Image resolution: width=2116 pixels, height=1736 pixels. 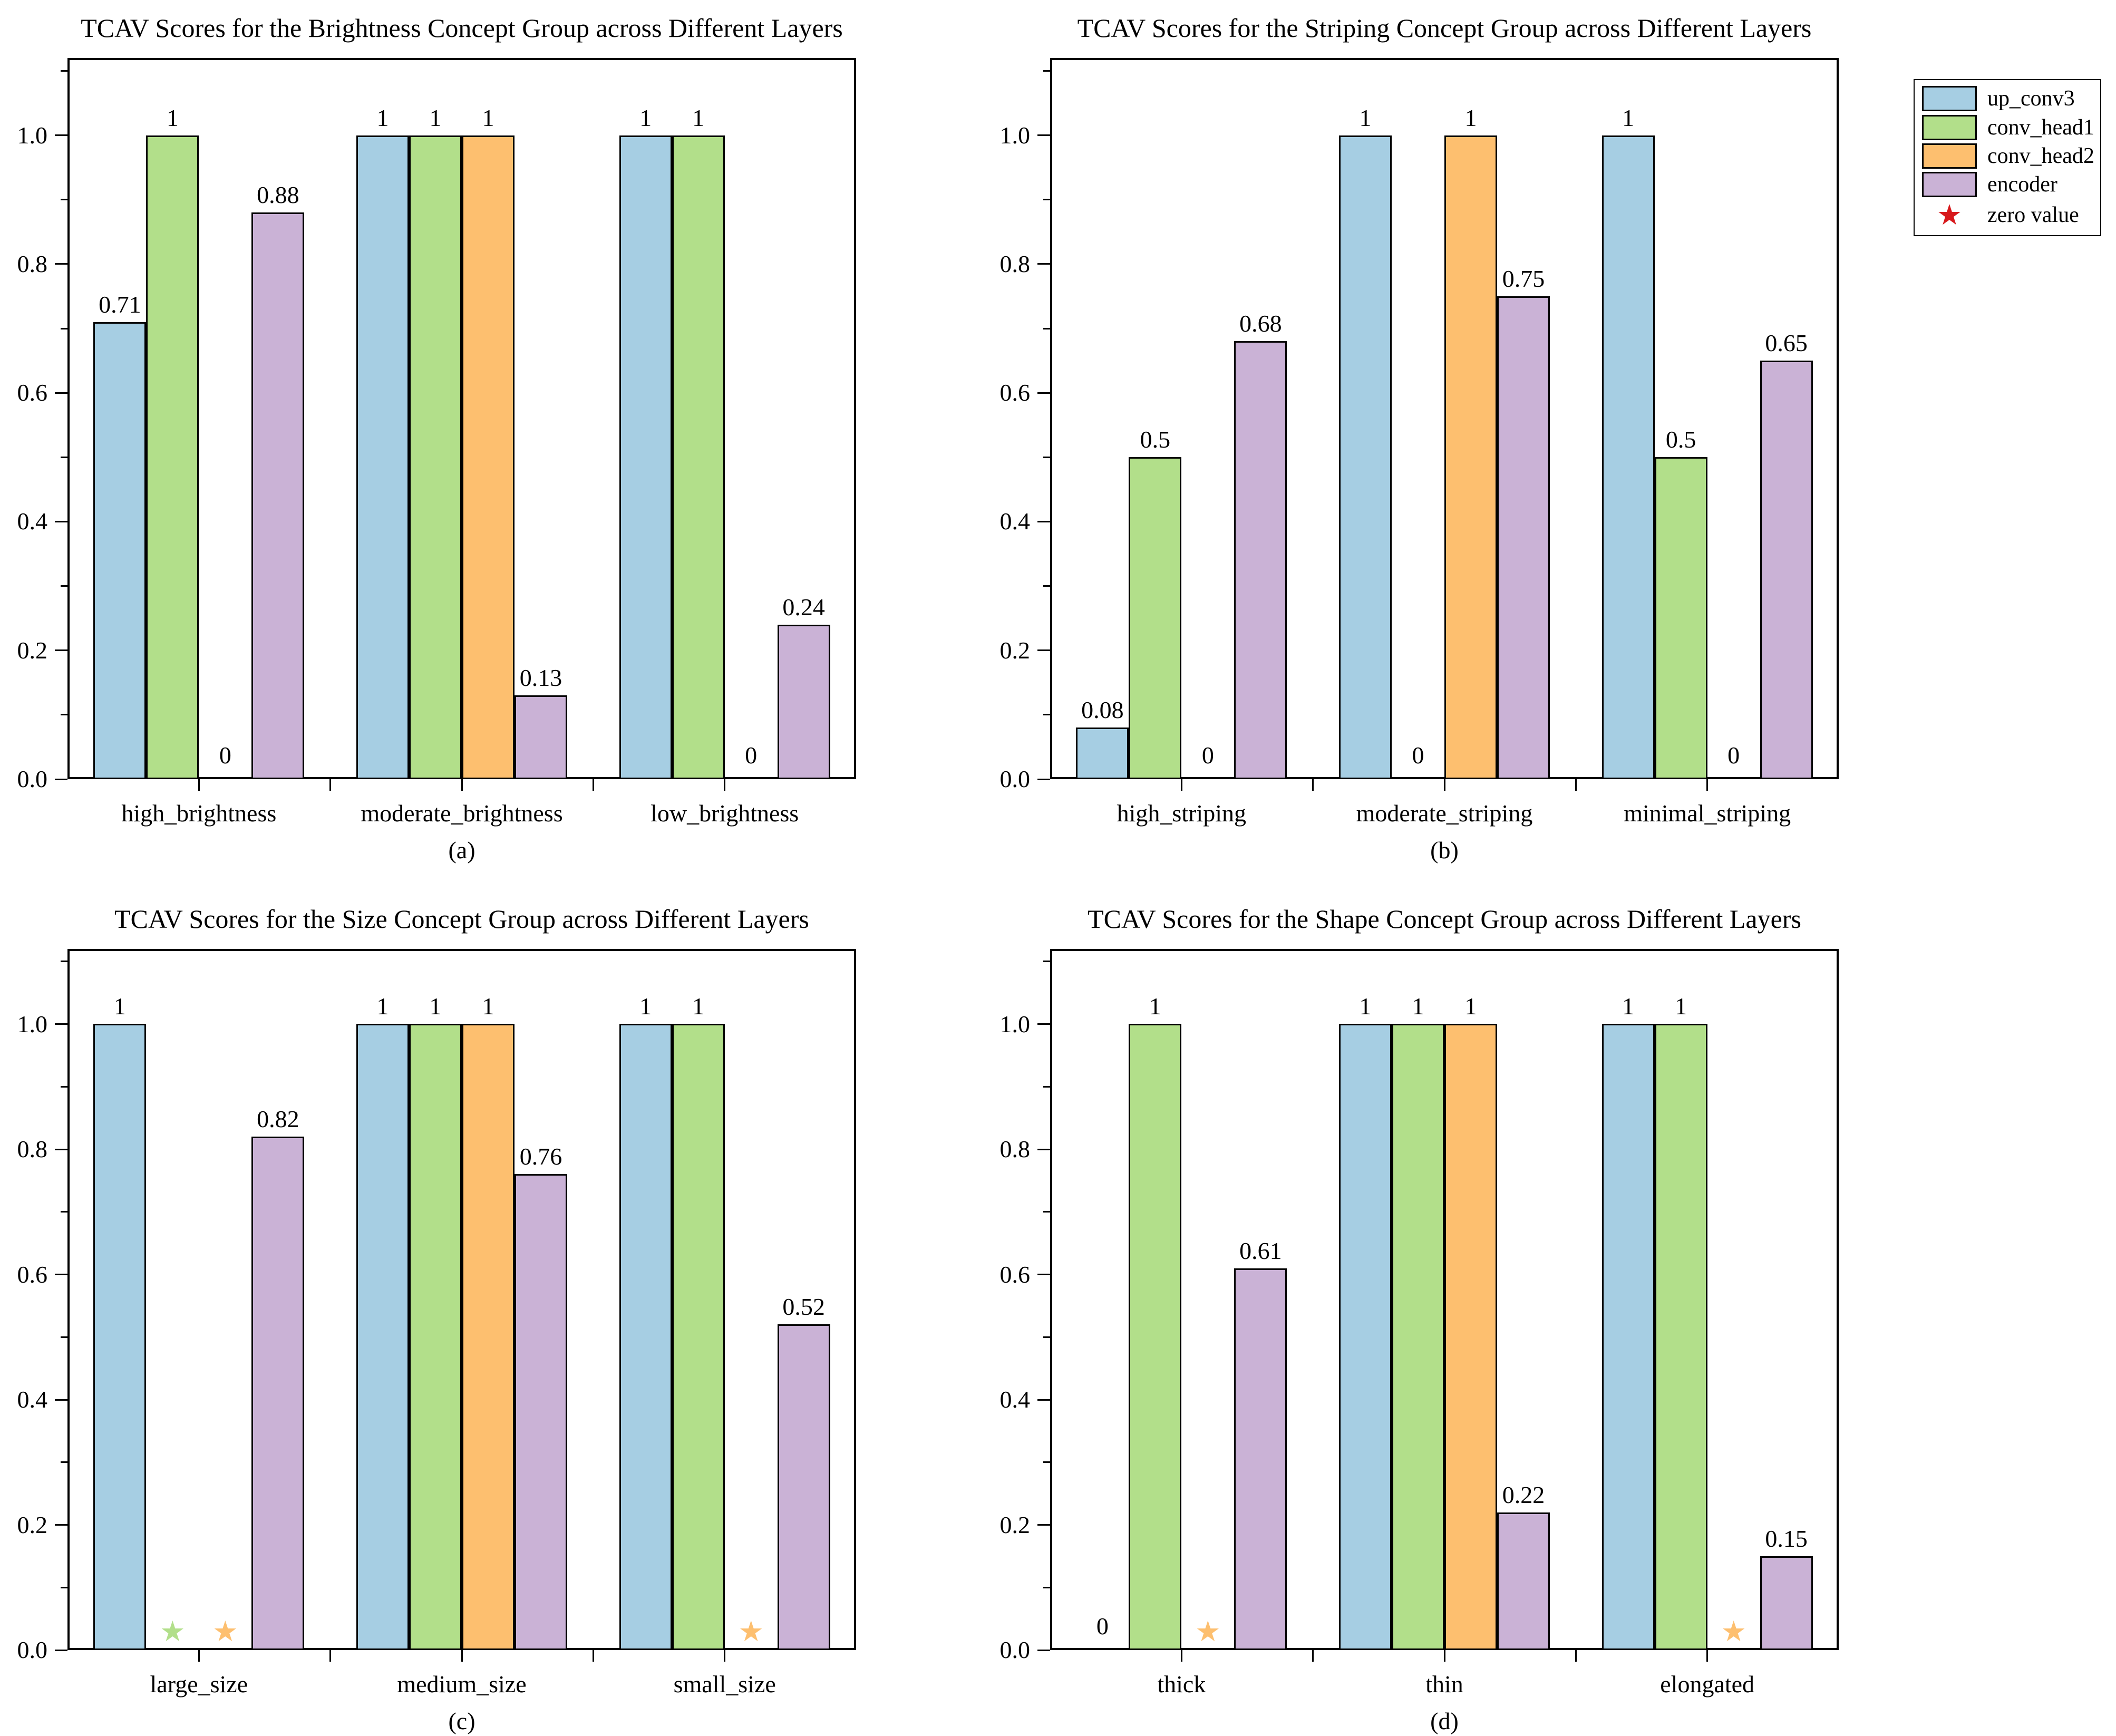 What do you see at coordinates (540, 677) in the screenshot?
I see `bar-value-label: 0.13` at bounding box center [540, 677].